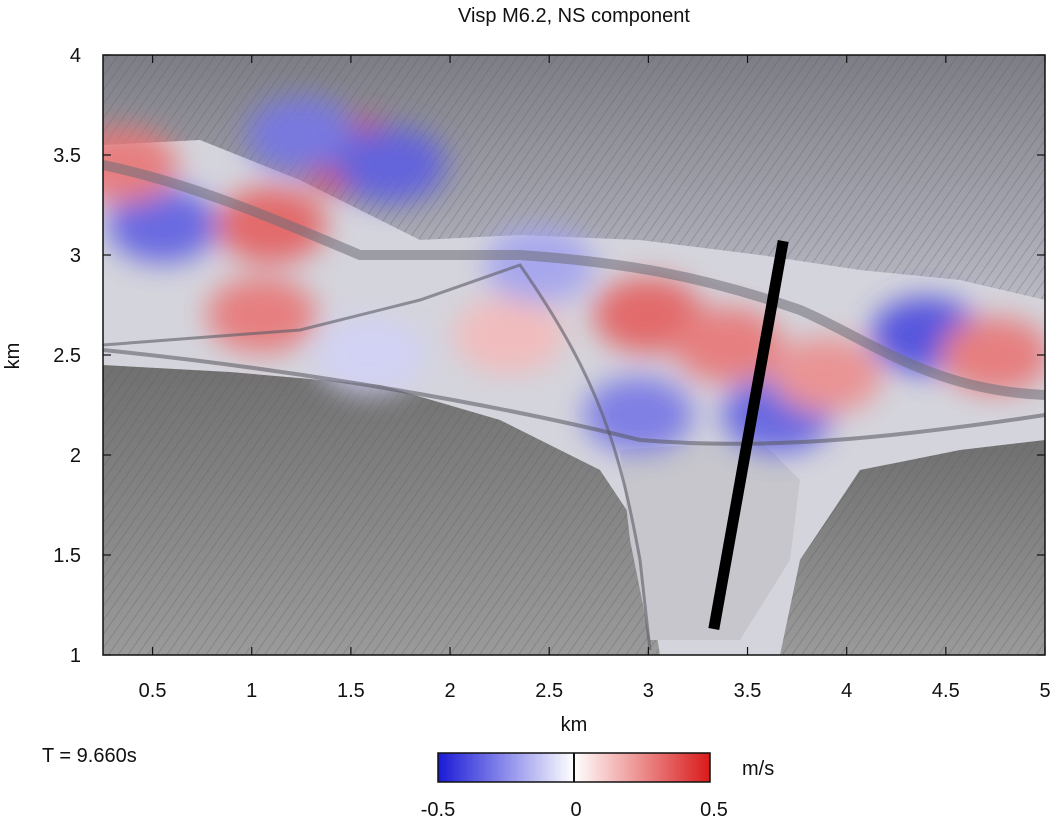 This screenshot has width=1055, height=823. Describe the element at coordinates (153, 691) in the screenshot. I see `x-tick-label: 0.5` at that location.